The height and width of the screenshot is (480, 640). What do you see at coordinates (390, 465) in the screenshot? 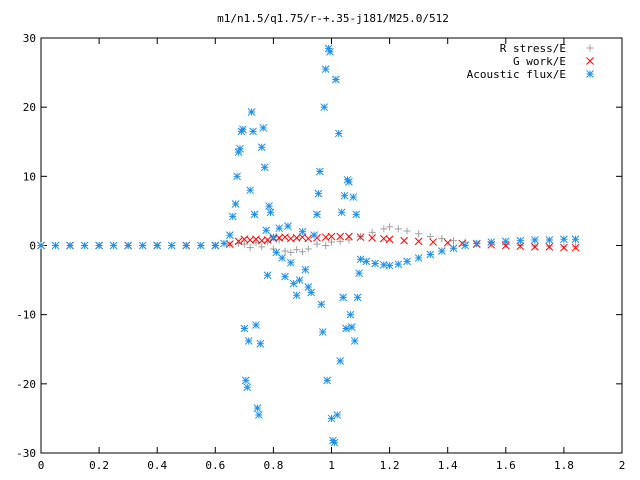
I see `x-tick-label: 1.2` at bounding box center [390, 465].